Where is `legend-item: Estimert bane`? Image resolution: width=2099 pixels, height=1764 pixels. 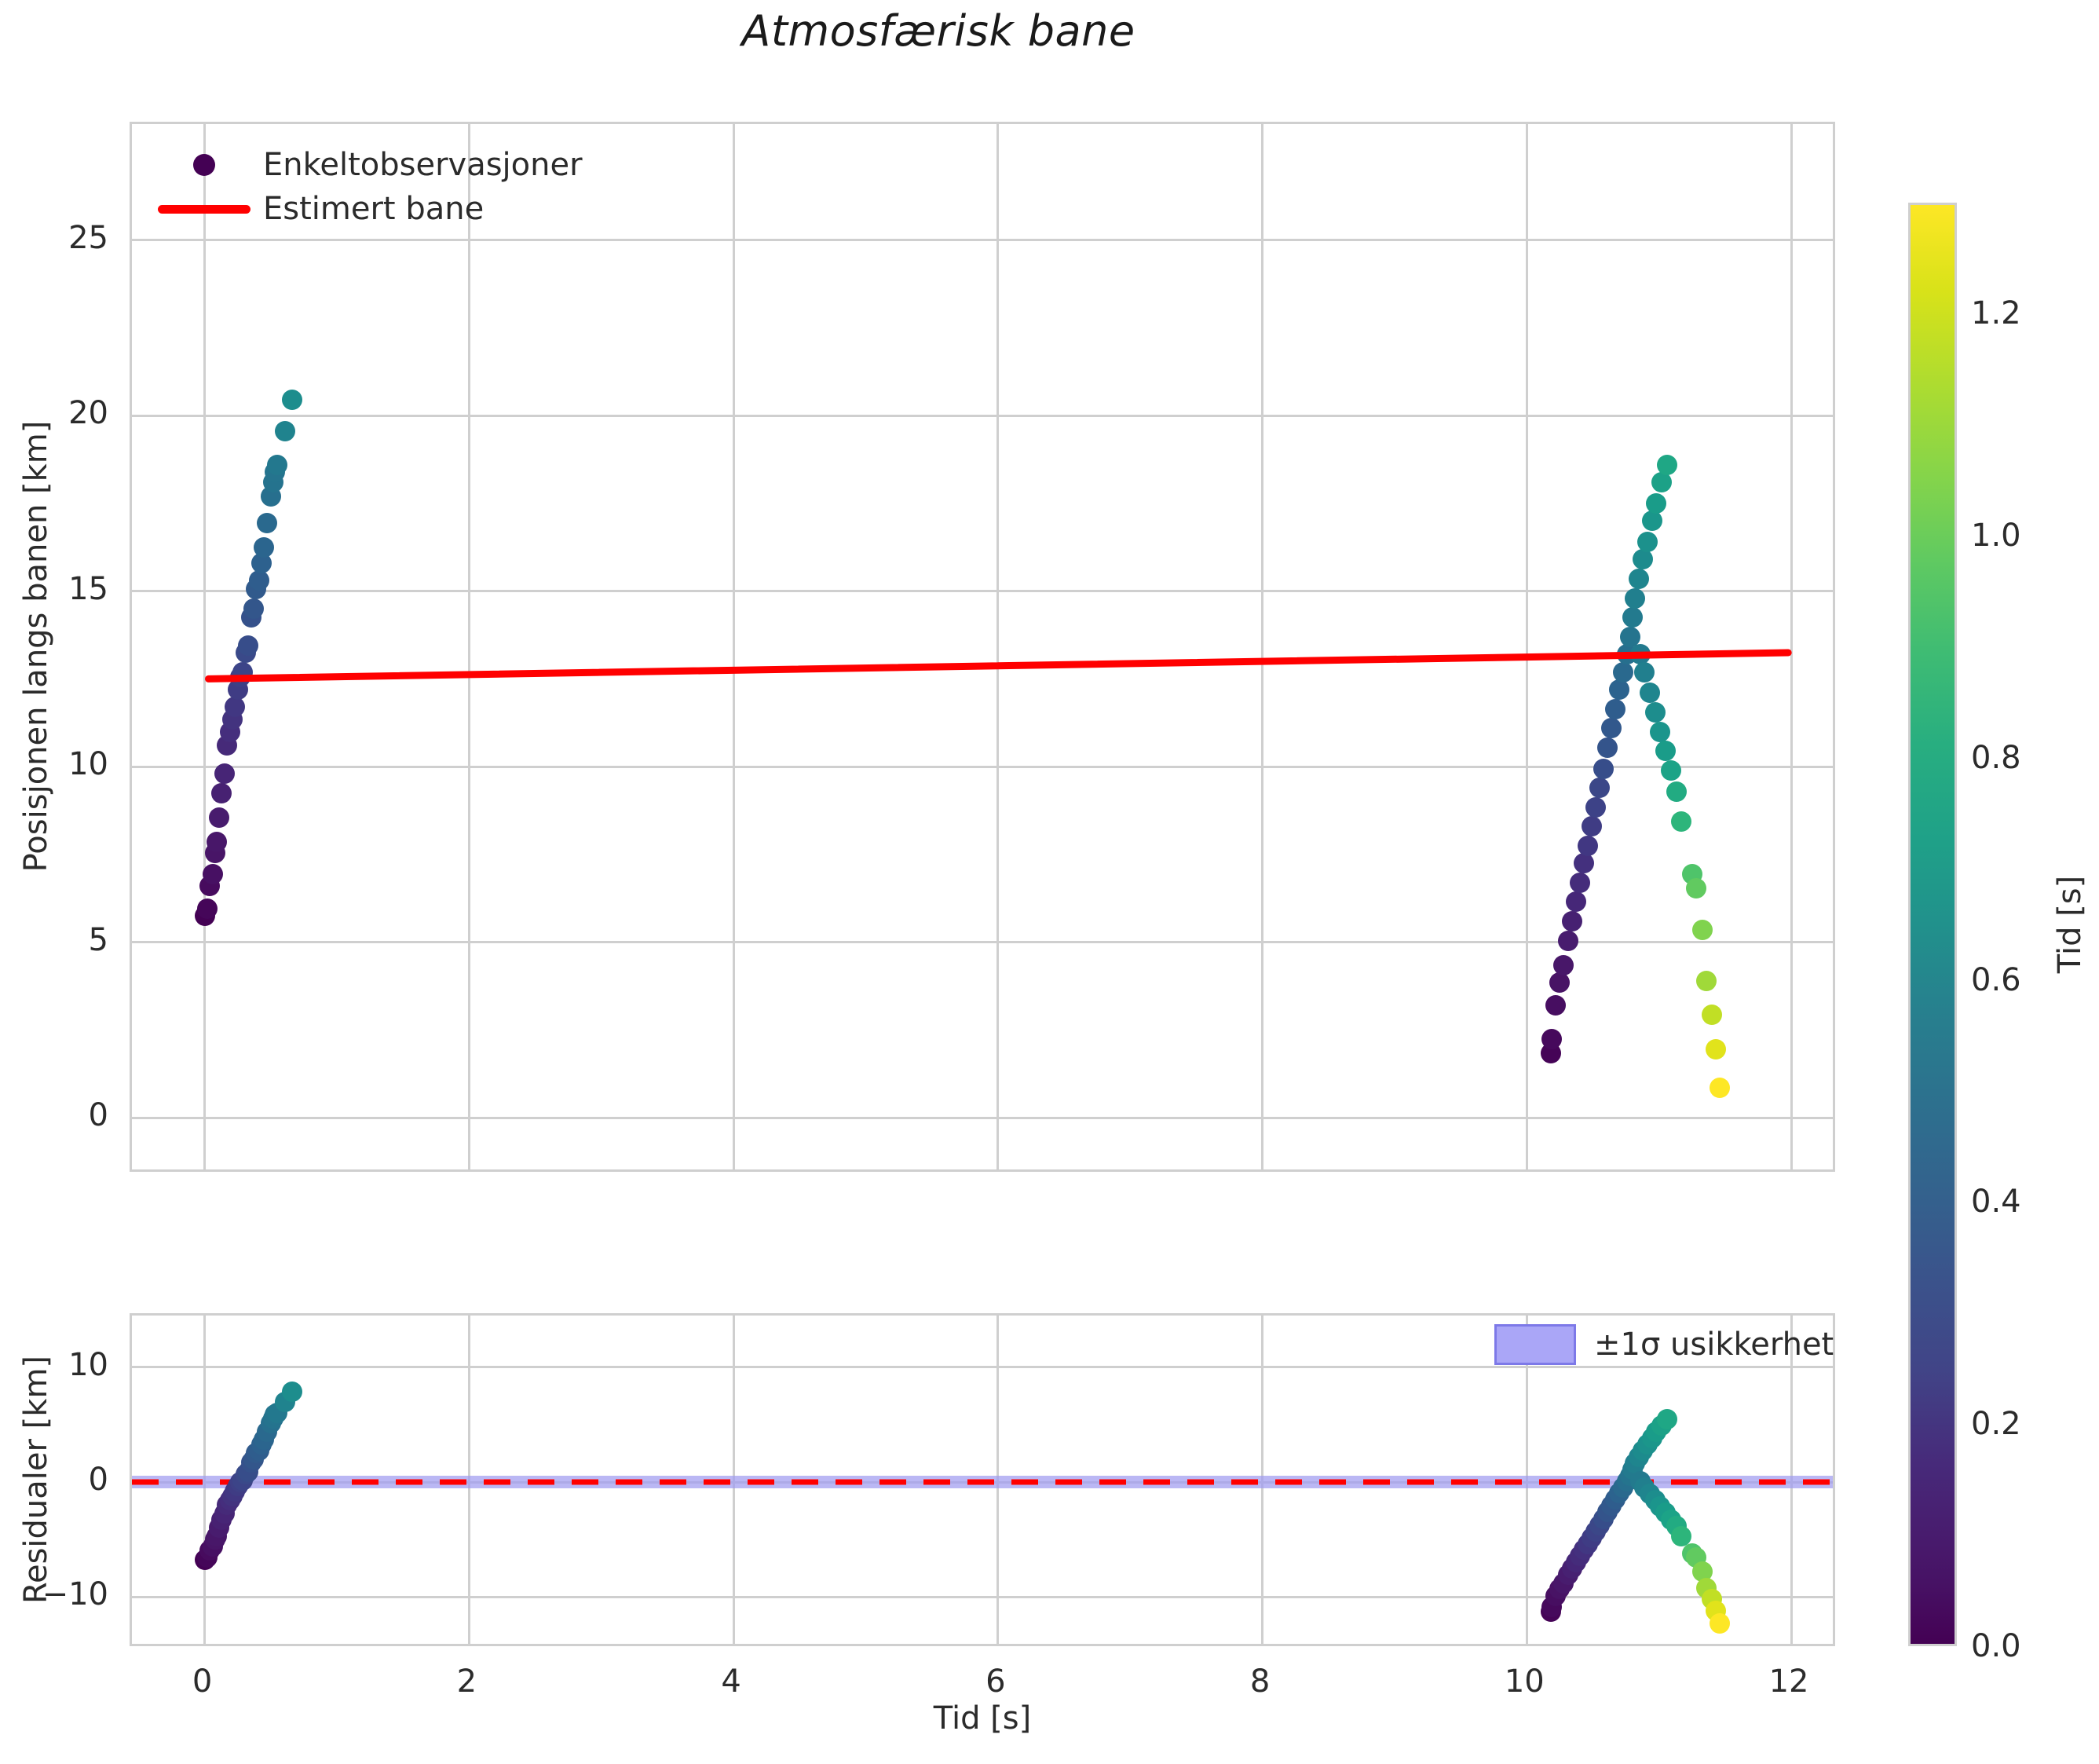 legend-item: Estimert bane is located at coordinates (364, 209).